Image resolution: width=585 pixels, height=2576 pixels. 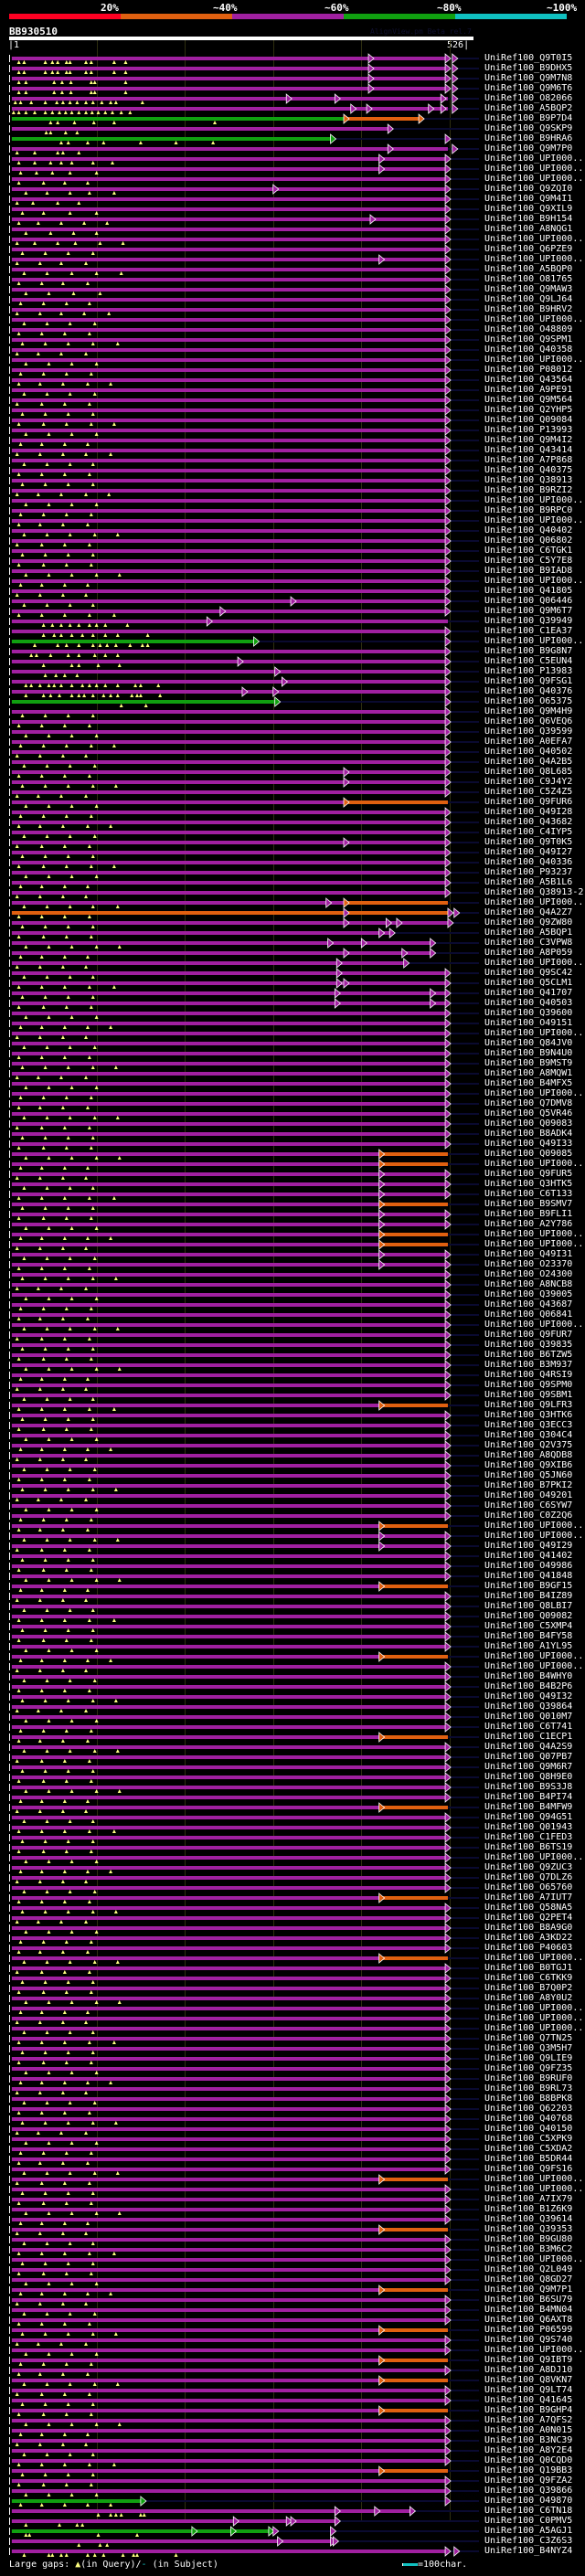 I want to click on subject-label: UniRef100_A8QDB8, so click(x=529, y=1455).